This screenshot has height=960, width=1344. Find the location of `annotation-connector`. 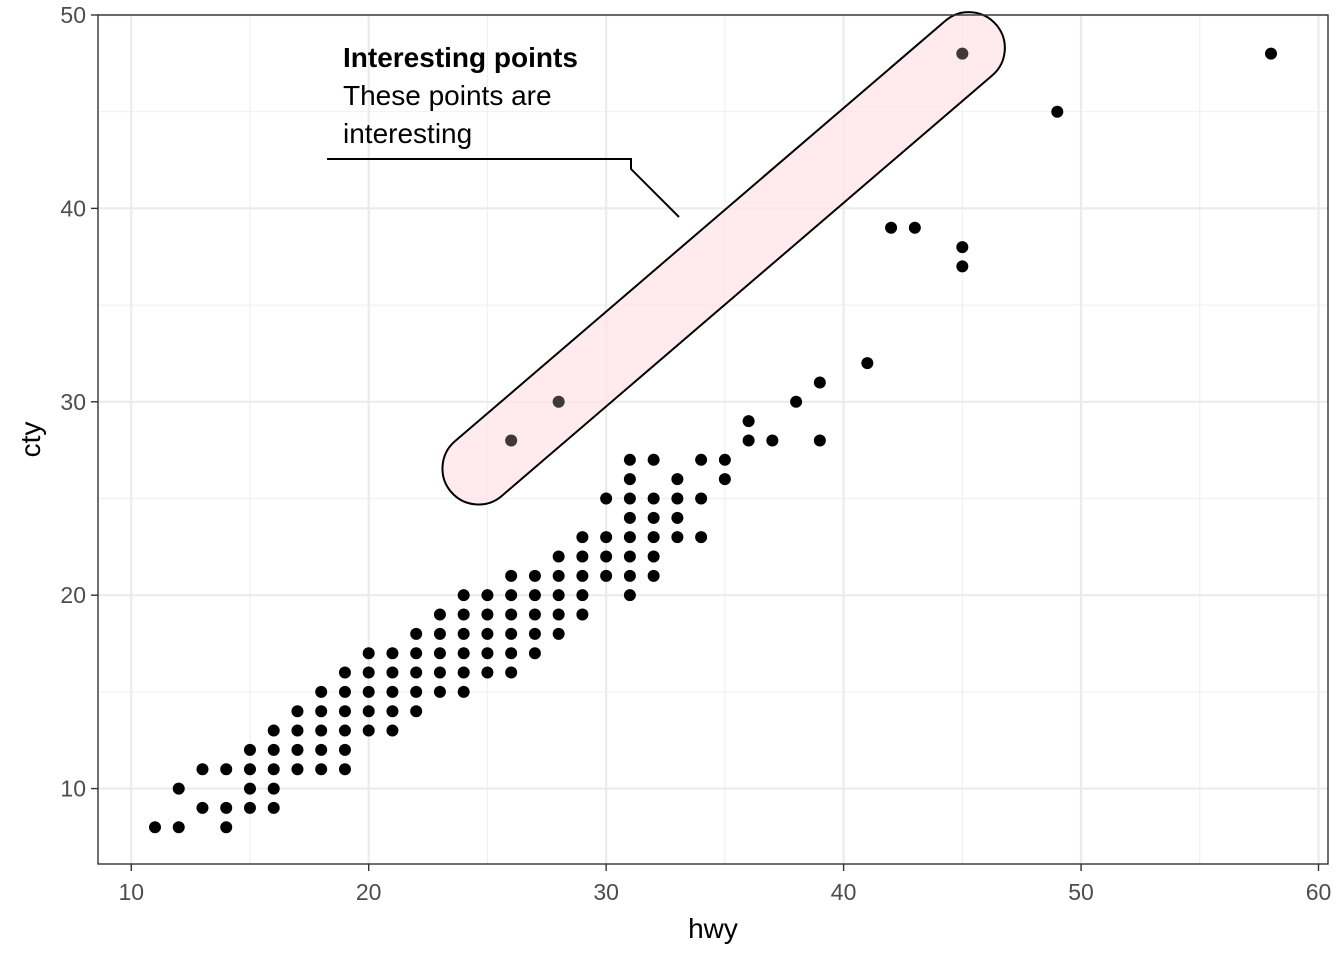

annotation-connector is located at coordinates (503, 188).